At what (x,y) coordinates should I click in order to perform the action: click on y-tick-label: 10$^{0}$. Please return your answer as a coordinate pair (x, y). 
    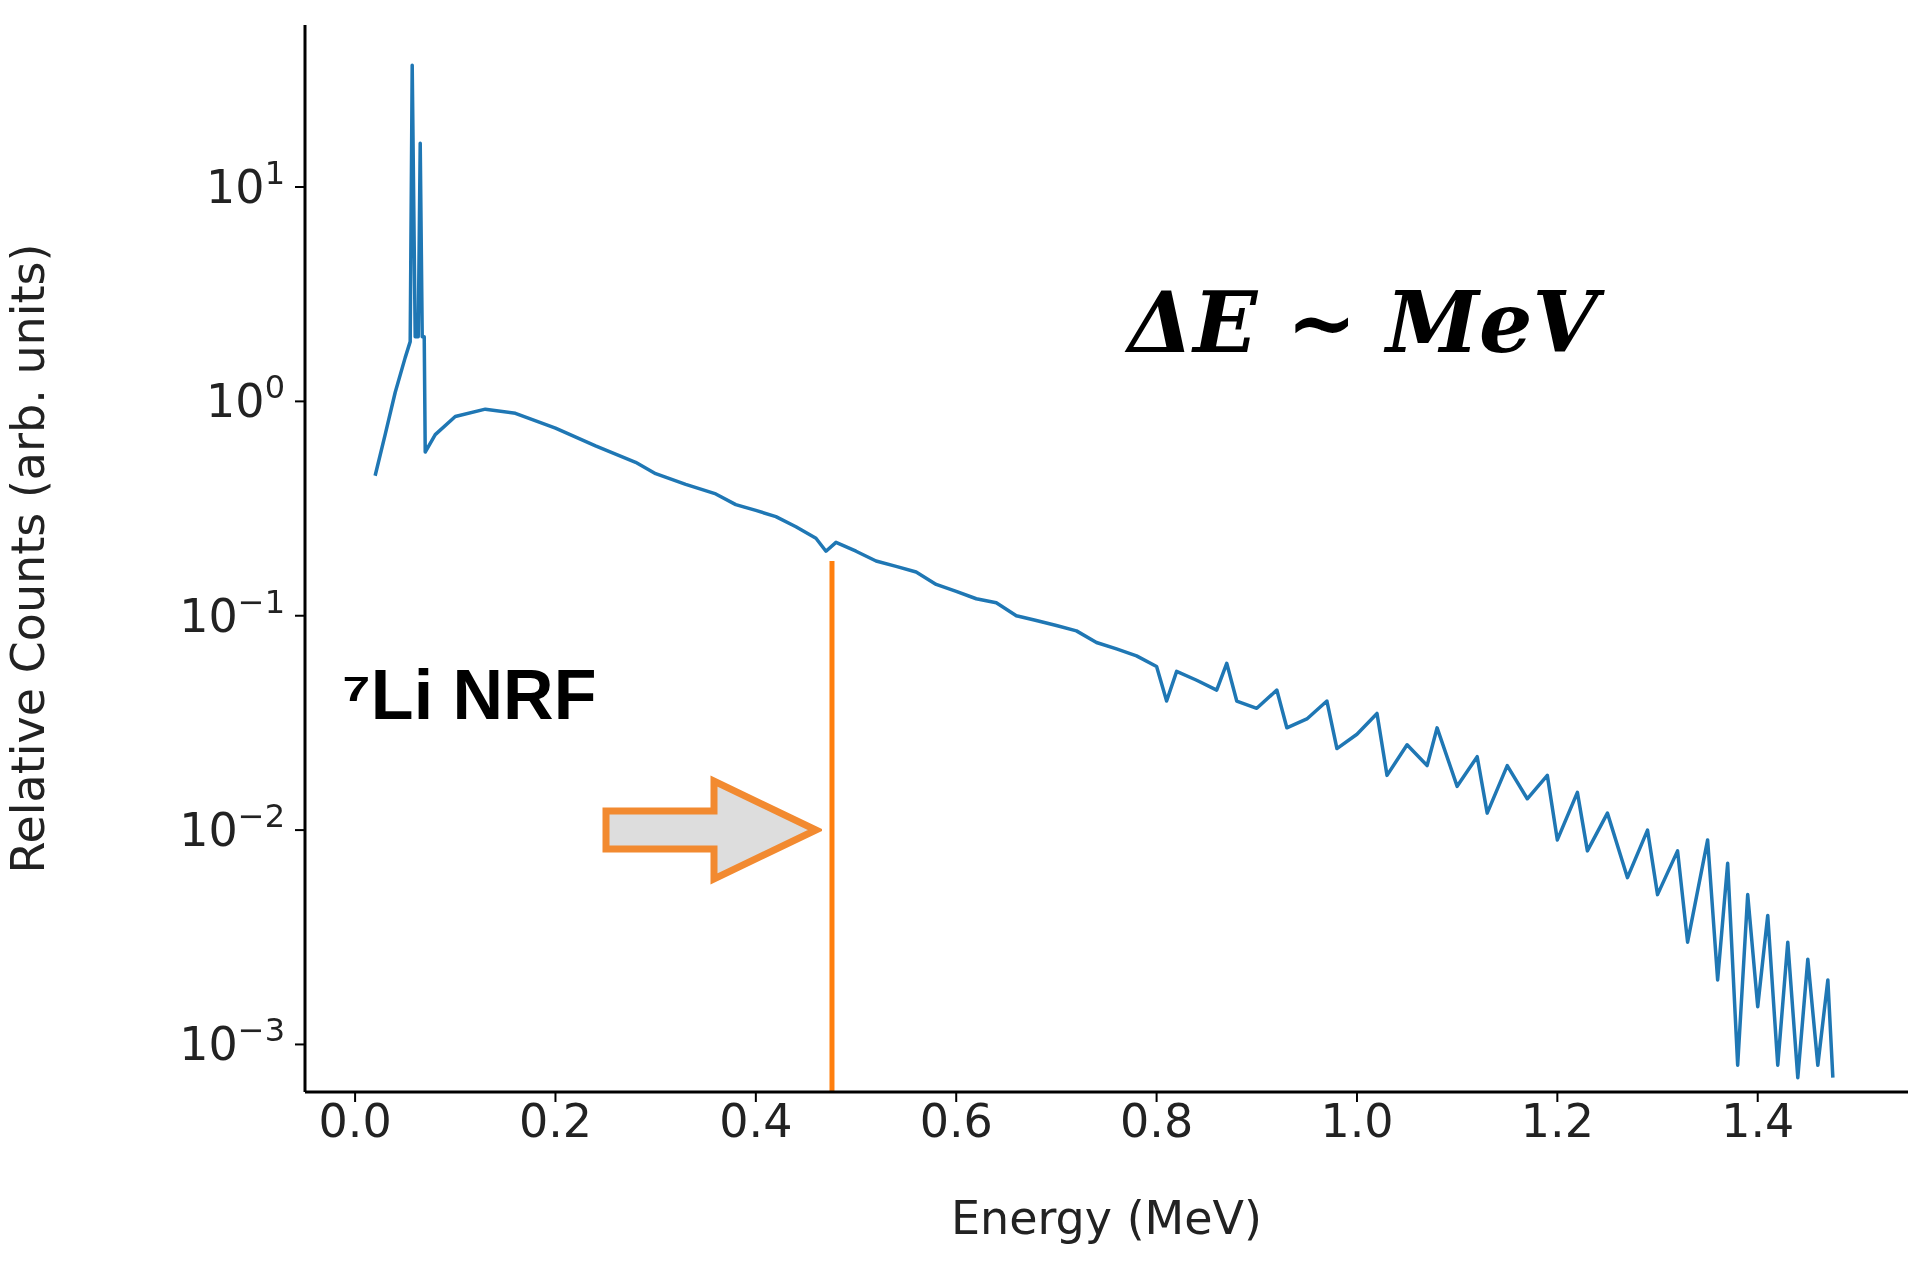
    Looking at the image, I should click on (245, 398).